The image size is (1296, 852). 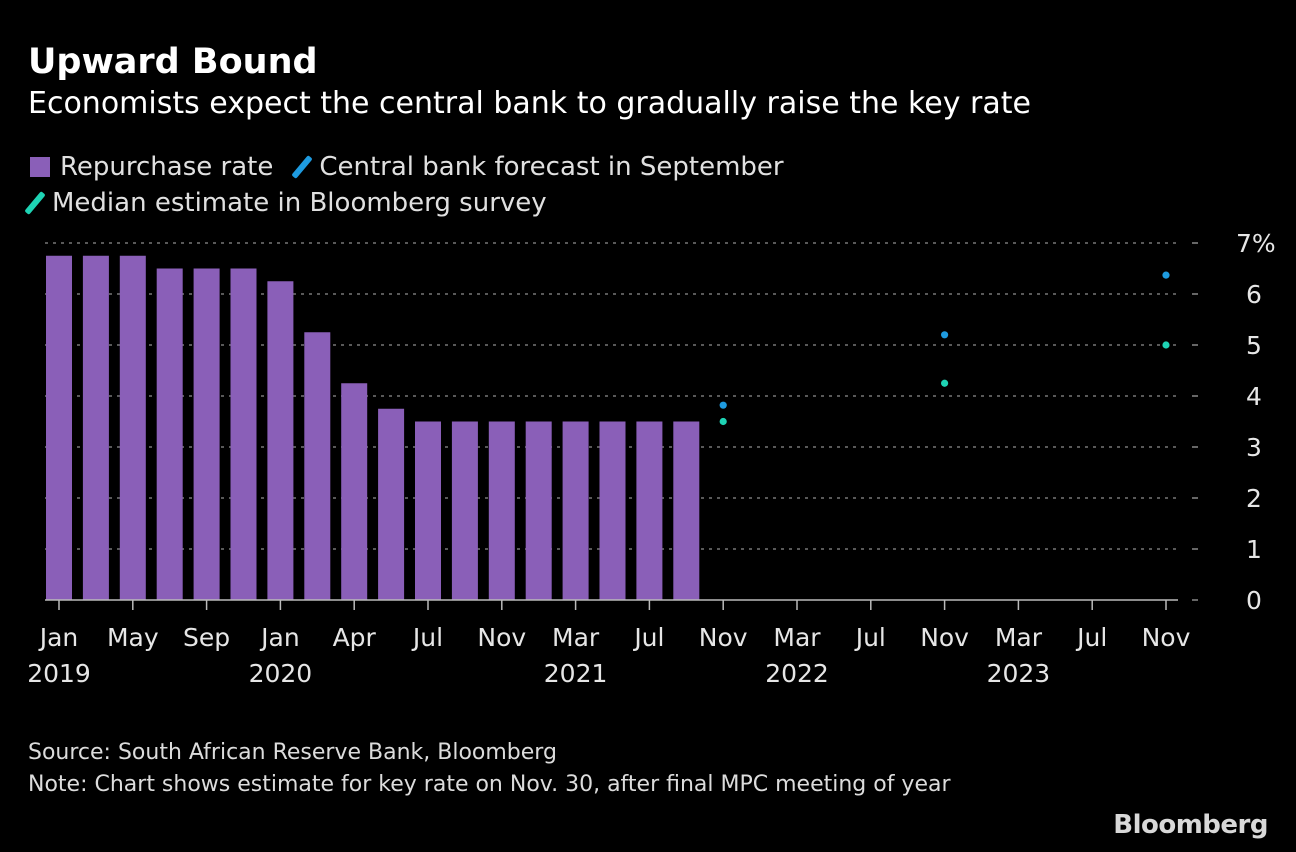 What do you see at coordinates (133, 637) in the screenshot?
I see `x-tick-label: May` at bounding box center [133, 637].